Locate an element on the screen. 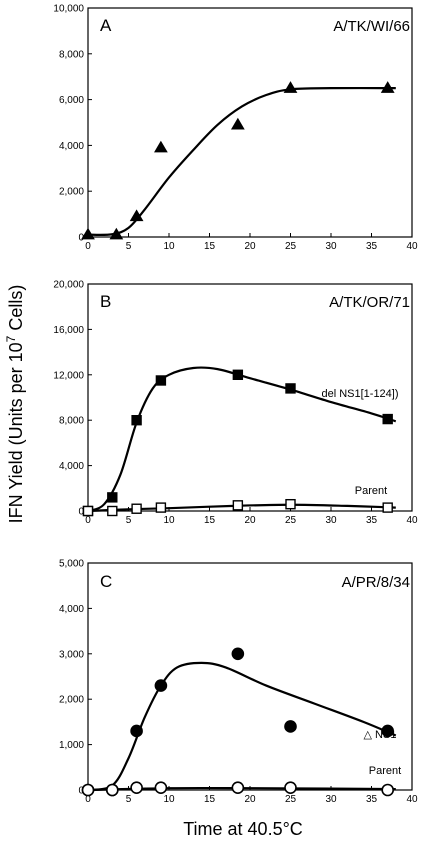 Image resolution: width=424 pixels, height=847 pixels. panel-letter: C is located at coordinates (106, 581).